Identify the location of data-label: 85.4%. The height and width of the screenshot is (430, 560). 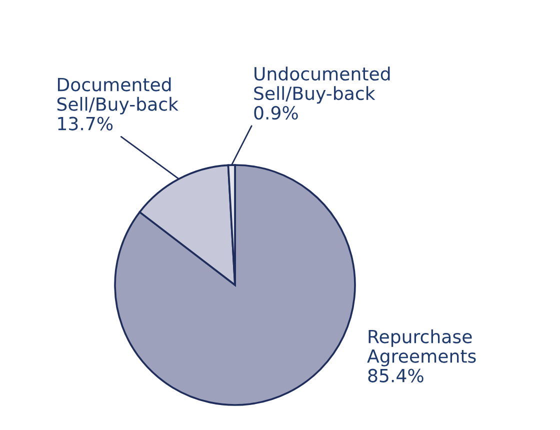
(396, 375).